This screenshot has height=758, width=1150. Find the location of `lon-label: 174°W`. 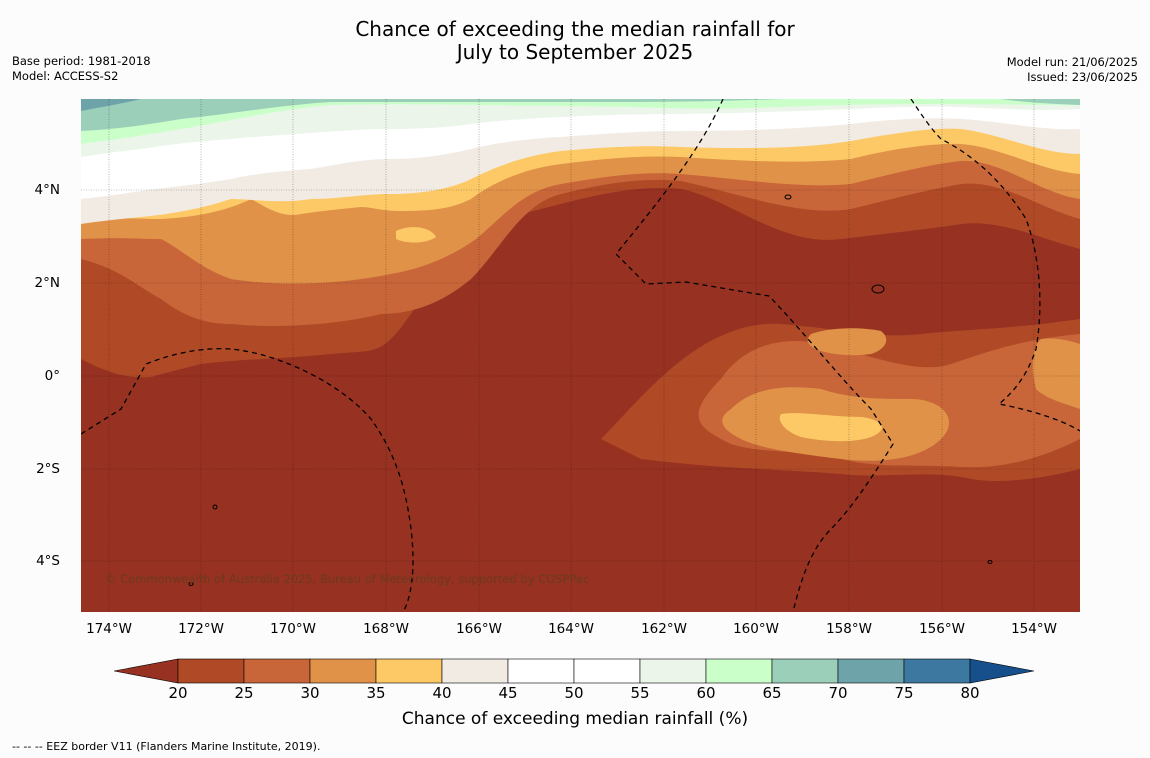

lon-label: 174°W is located at coordinates (109, 629).